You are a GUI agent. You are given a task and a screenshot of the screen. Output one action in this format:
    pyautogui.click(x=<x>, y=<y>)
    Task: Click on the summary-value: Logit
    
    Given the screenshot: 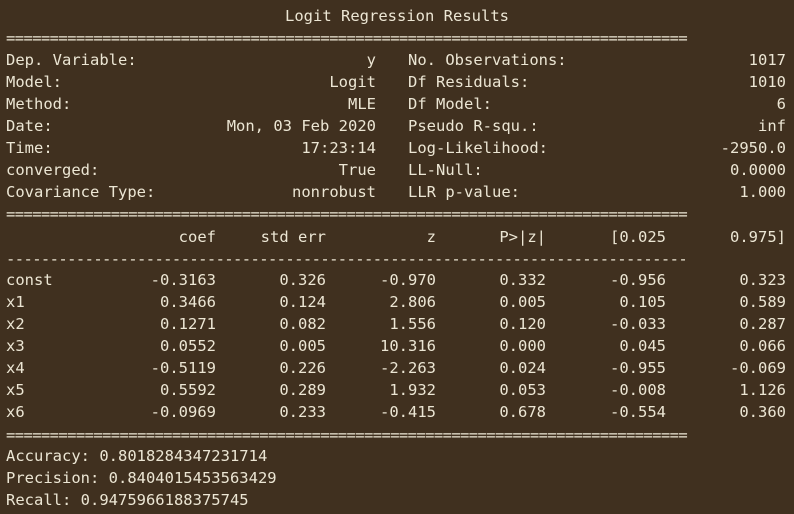 What is the action you would take?
    pyautogui.click(x=352, y=82)
    